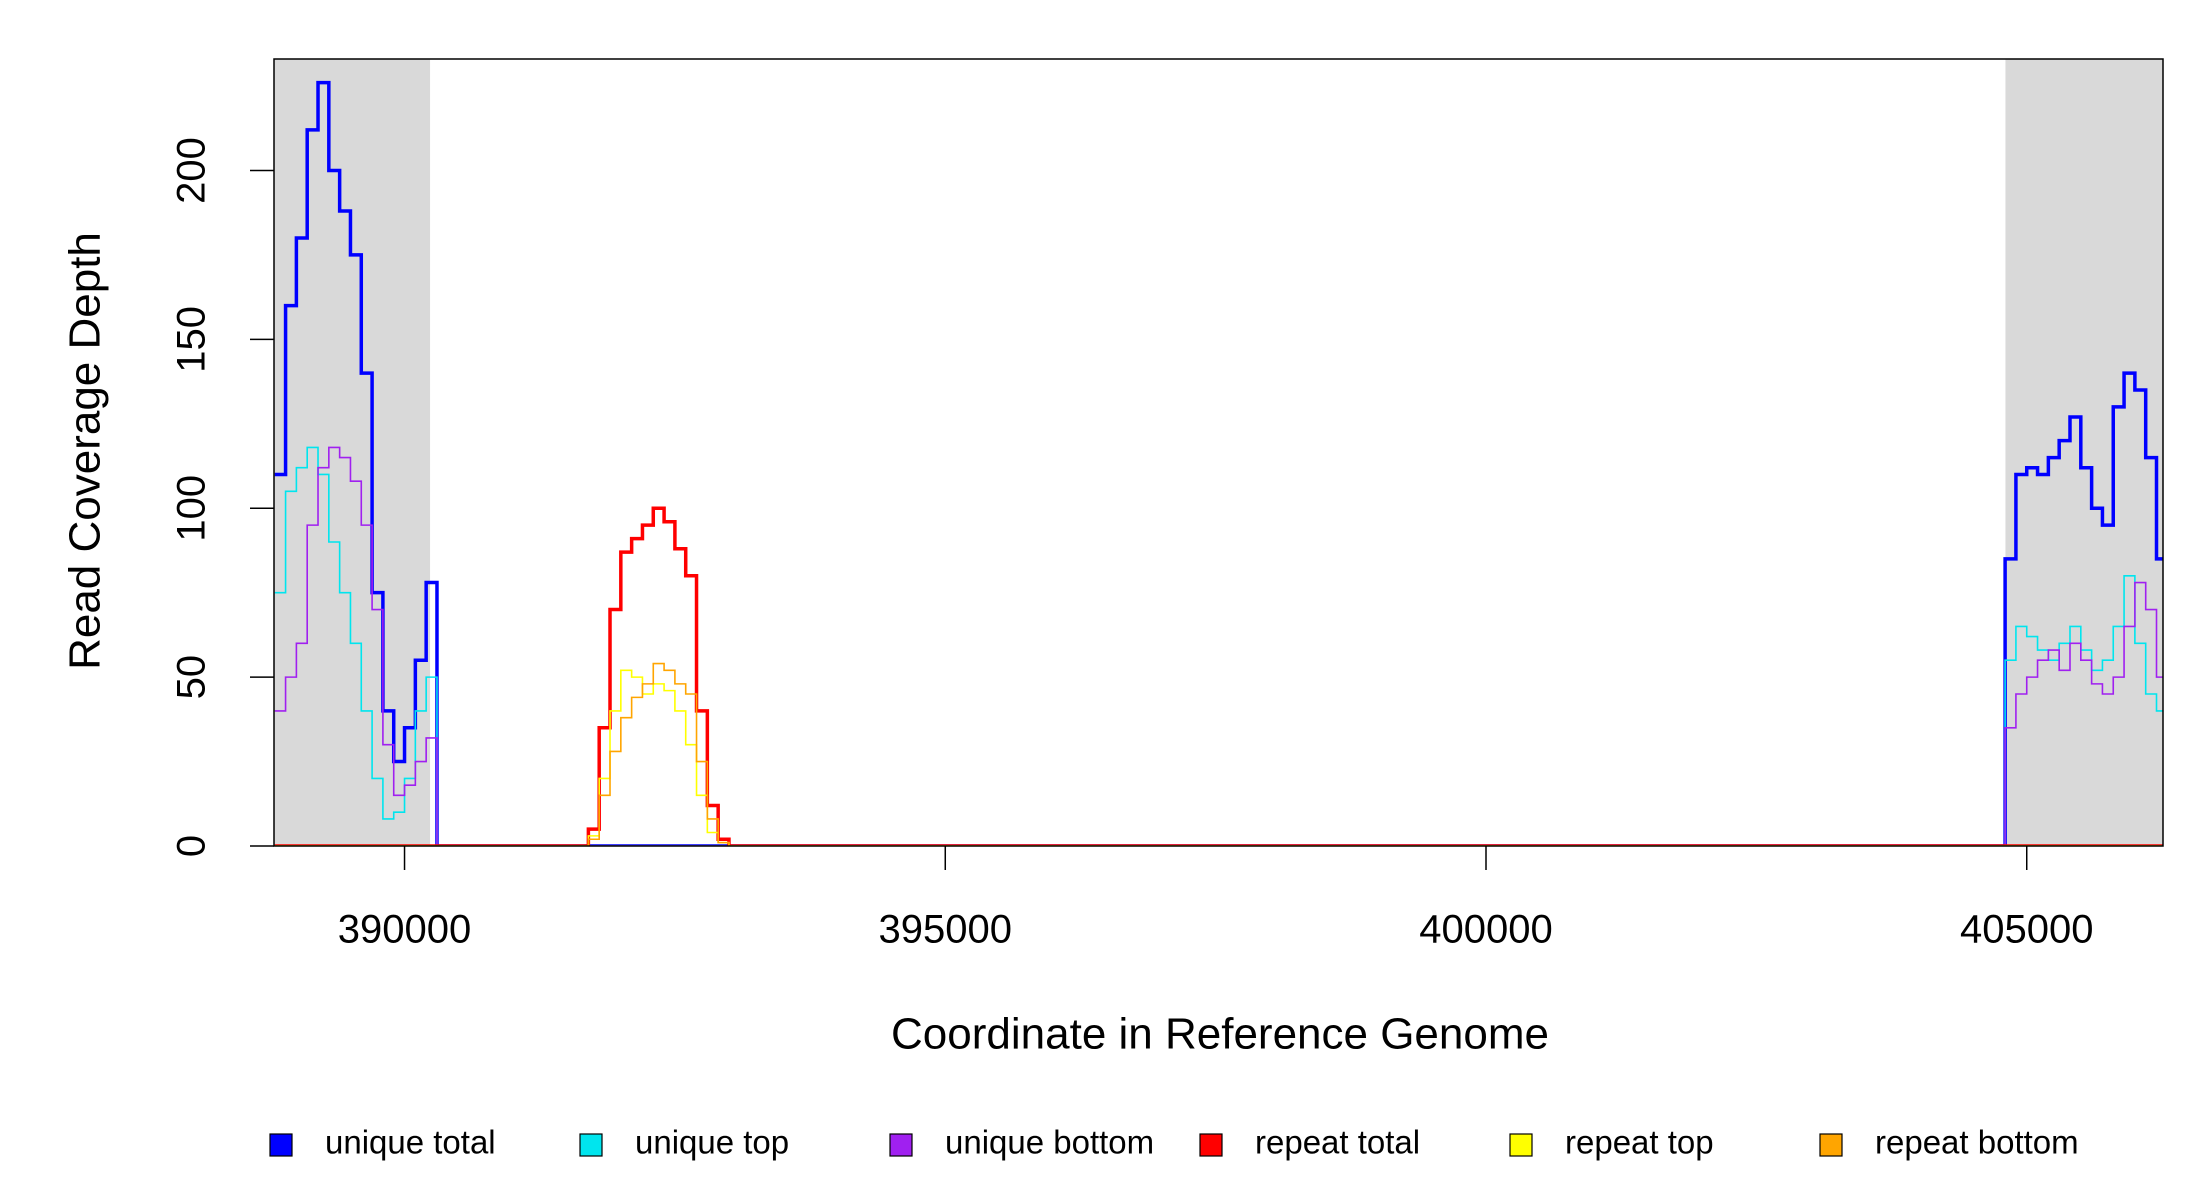 The height and width of the screenshot is (1200, 2200). I want to click on legend-label: unique total, so click(410, 1142).